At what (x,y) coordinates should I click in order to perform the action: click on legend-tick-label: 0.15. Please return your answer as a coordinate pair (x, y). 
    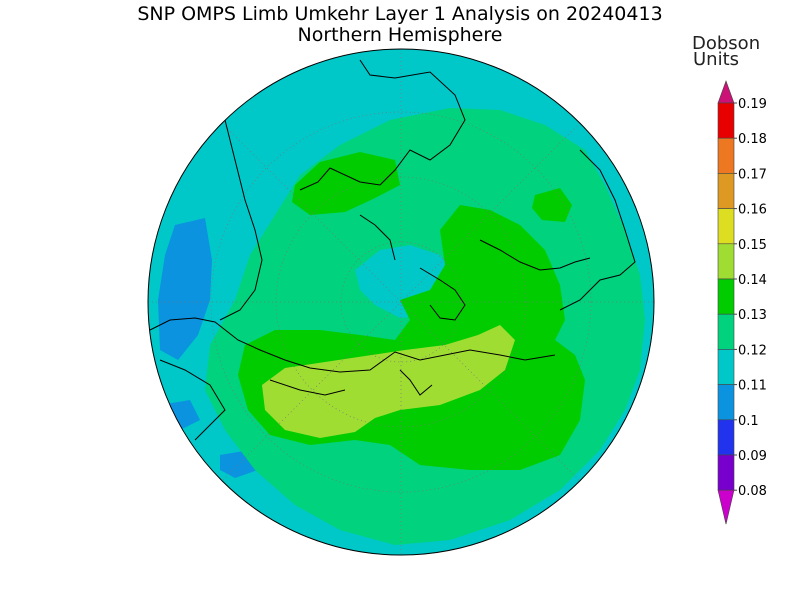
    Looking at the image, I should click on (752, 245).